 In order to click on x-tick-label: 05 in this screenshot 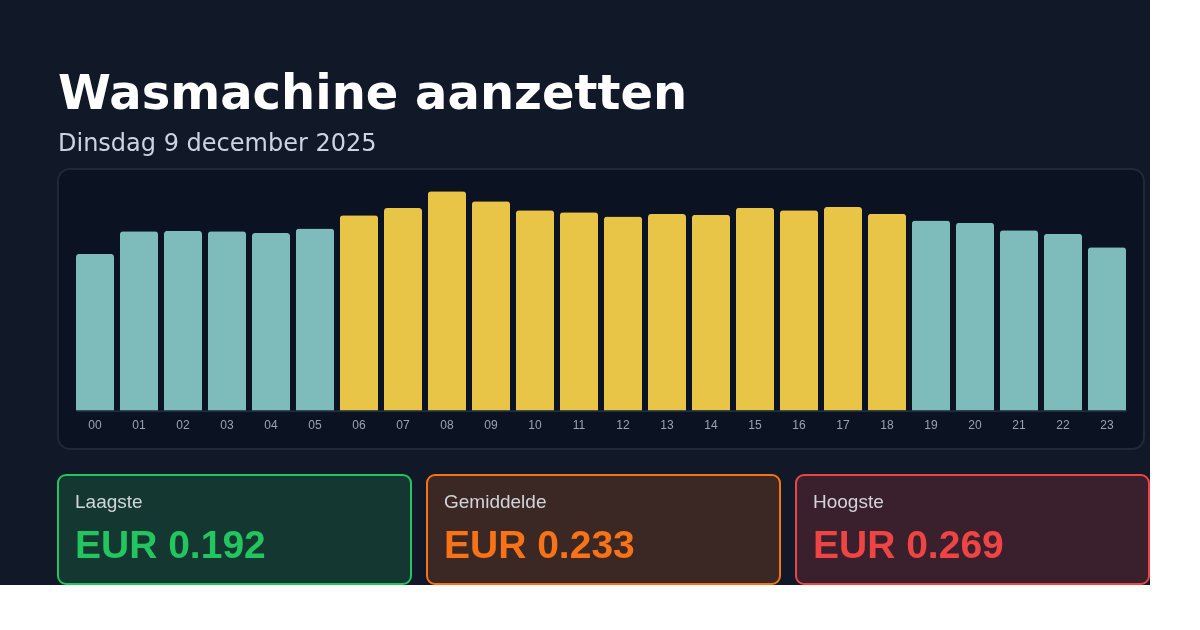, I will do `click(315, 425)`.